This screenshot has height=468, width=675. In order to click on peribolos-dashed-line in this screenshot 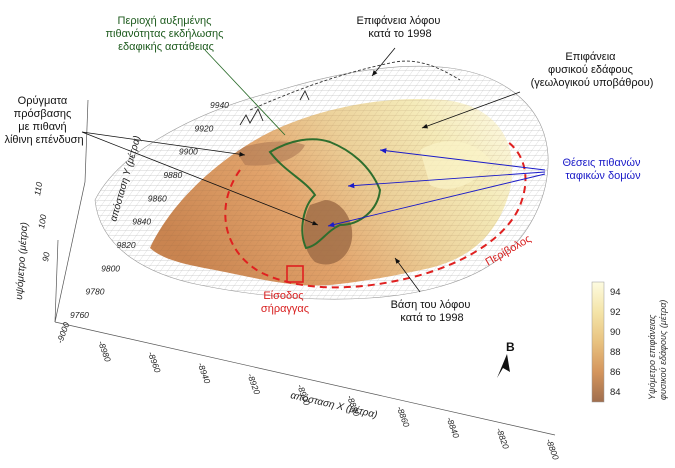, I will do `click(375, 215)`.